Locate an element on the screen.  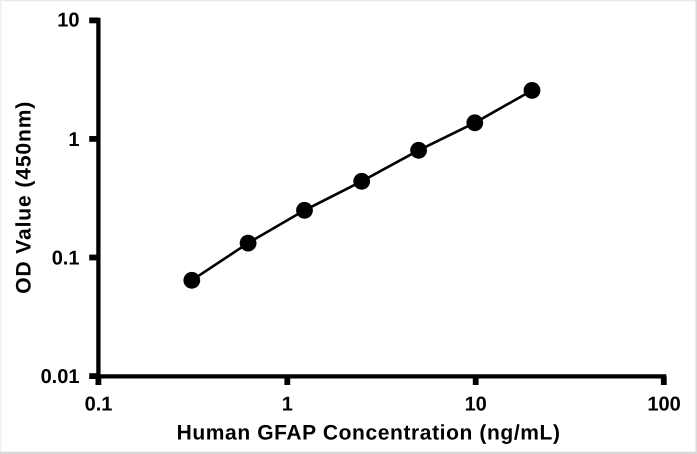
svg-text: 0.01 is located at coordinates (60, 377).